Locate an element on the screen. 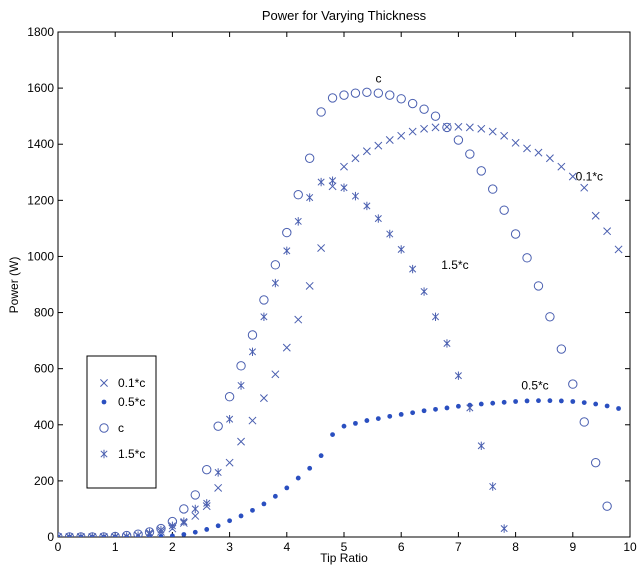  legend-box is located at coordinates (121, 422).